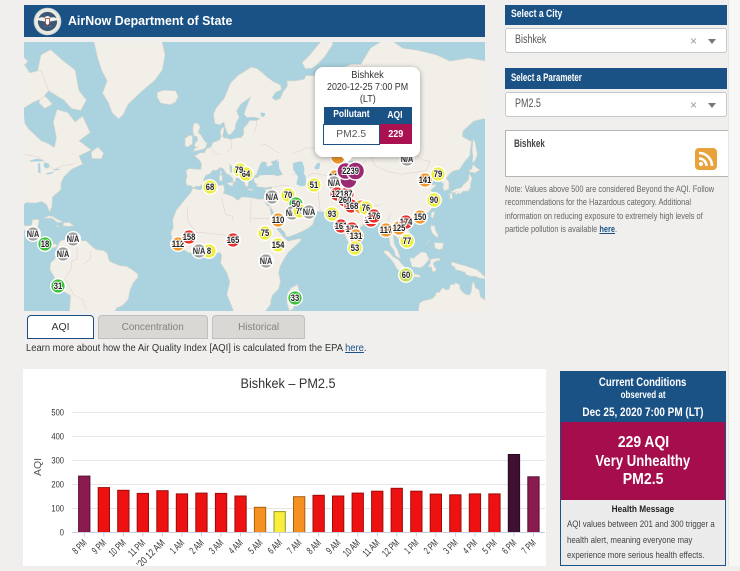 The image size is (740, 571). Describe the element at coordinates (189, 237) in the screenshot. I see `svg-text: 158` at that location.